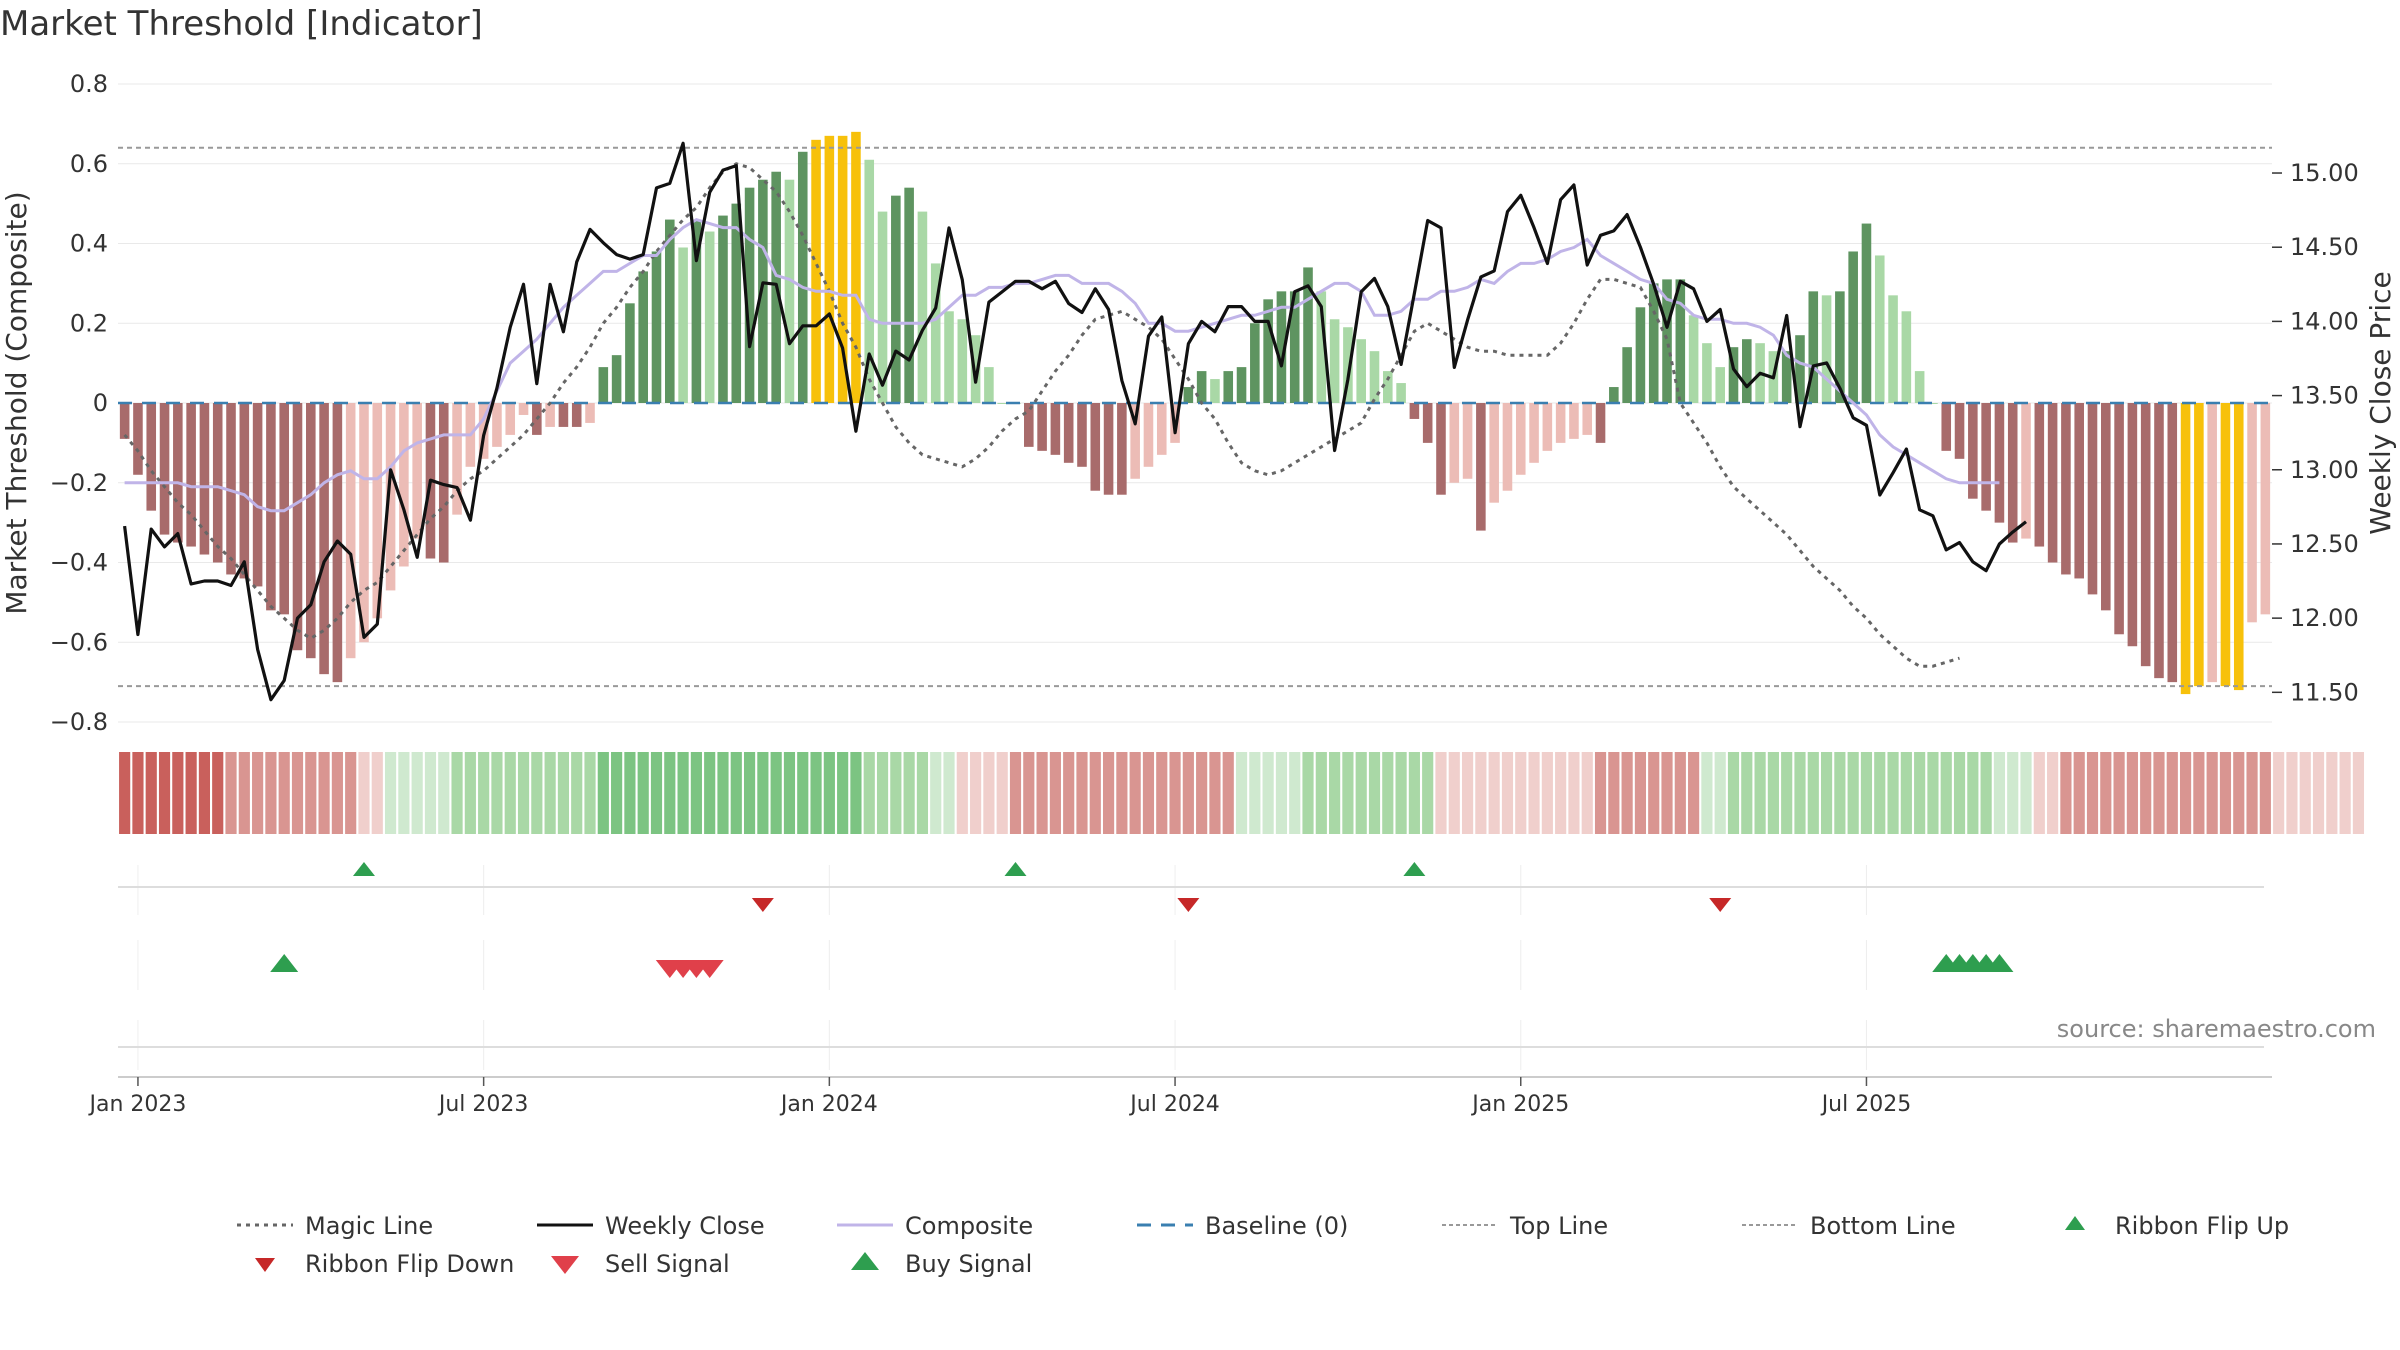  I want to click on y-right-tick-label: 15.00, so click(2324, 173).